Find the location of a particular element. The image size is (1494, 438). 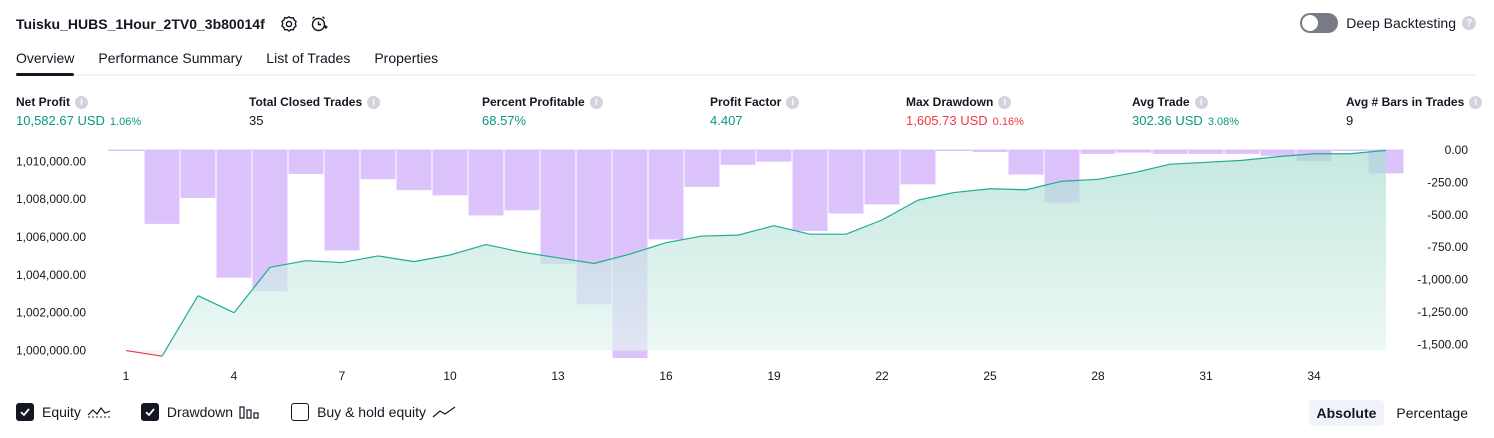

legend-drawdown-label: Drawdown is located at coordinates (200, 412).